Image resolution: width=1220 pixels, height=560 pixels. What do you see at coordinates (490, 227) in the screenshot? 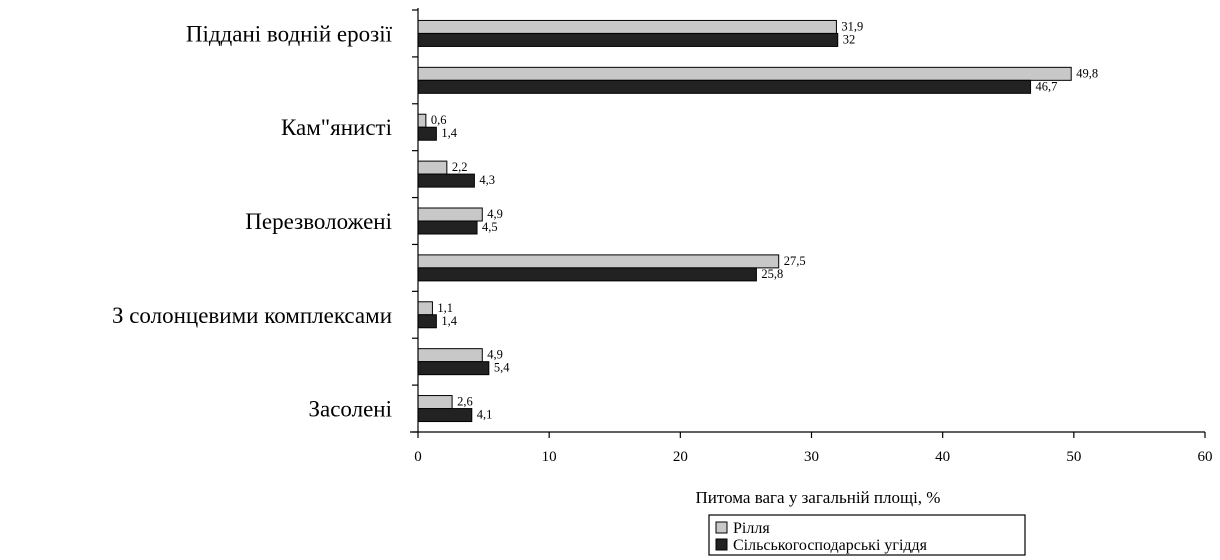
I see `data-label-ugiddia-4: 4,5` at bounding box center [490, 227].